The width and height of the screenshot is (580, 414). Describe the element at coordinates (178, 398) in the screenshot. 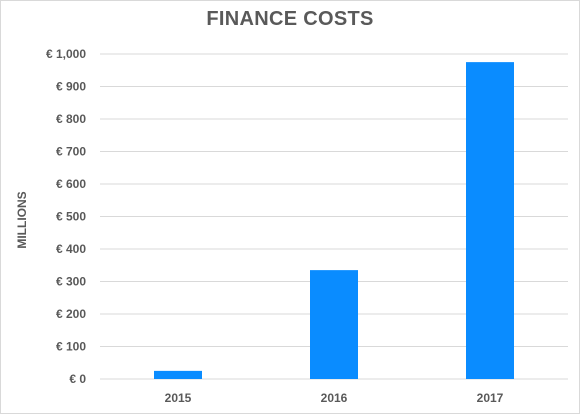

I see `x-tick-label: 2015` at that location.